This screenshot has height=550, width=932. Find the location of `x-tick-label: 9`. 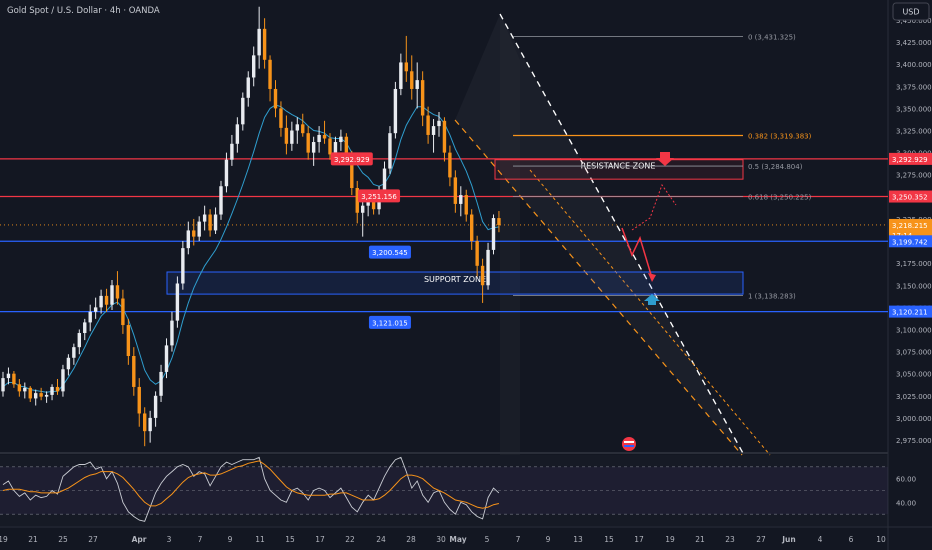

x-tick-label: 9 is located at coordinates (548, 539).